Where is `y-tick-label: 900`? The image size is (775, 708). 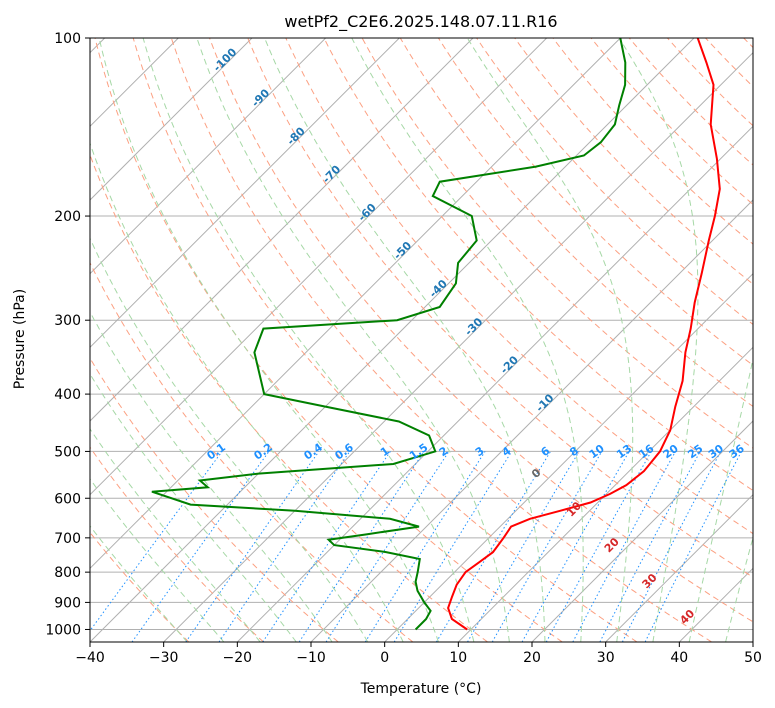
y-tick-label: 900 is located at coordinates (67, 603).